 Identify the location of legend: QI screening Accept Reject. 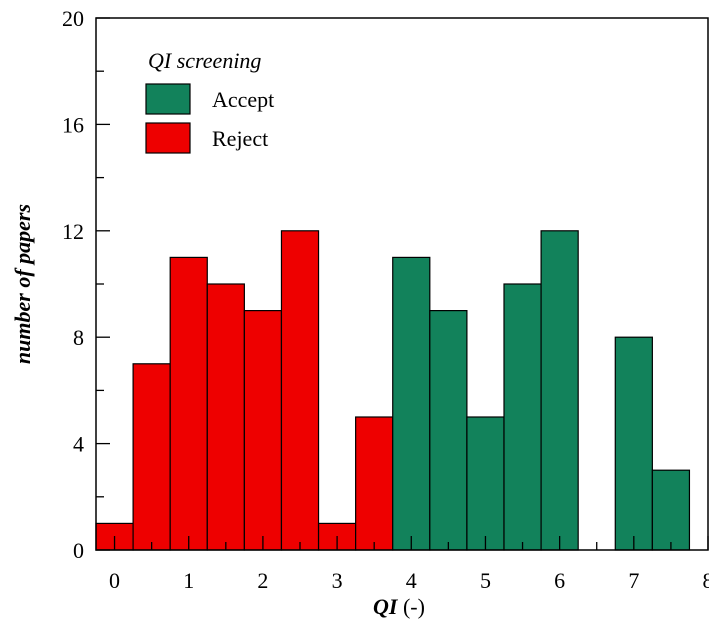
(209, 101).